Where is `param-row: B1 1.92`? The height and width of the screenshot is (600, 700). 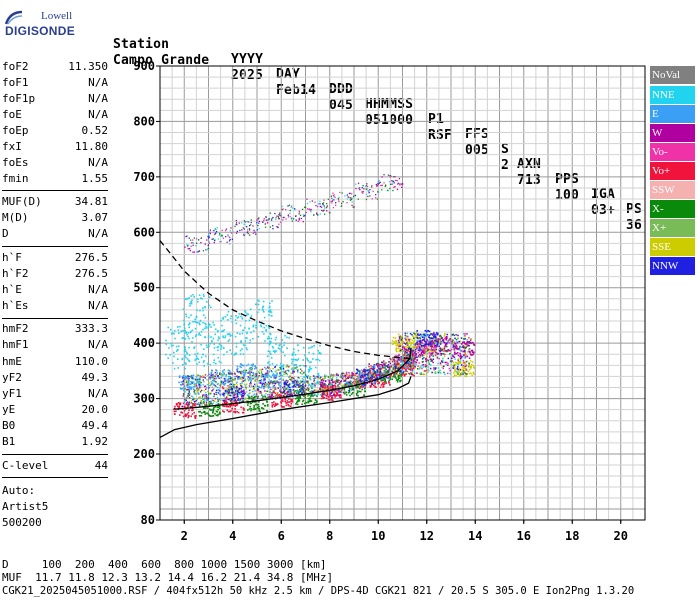 param-row: B1 1.92 is located at coordinates (55, 443).